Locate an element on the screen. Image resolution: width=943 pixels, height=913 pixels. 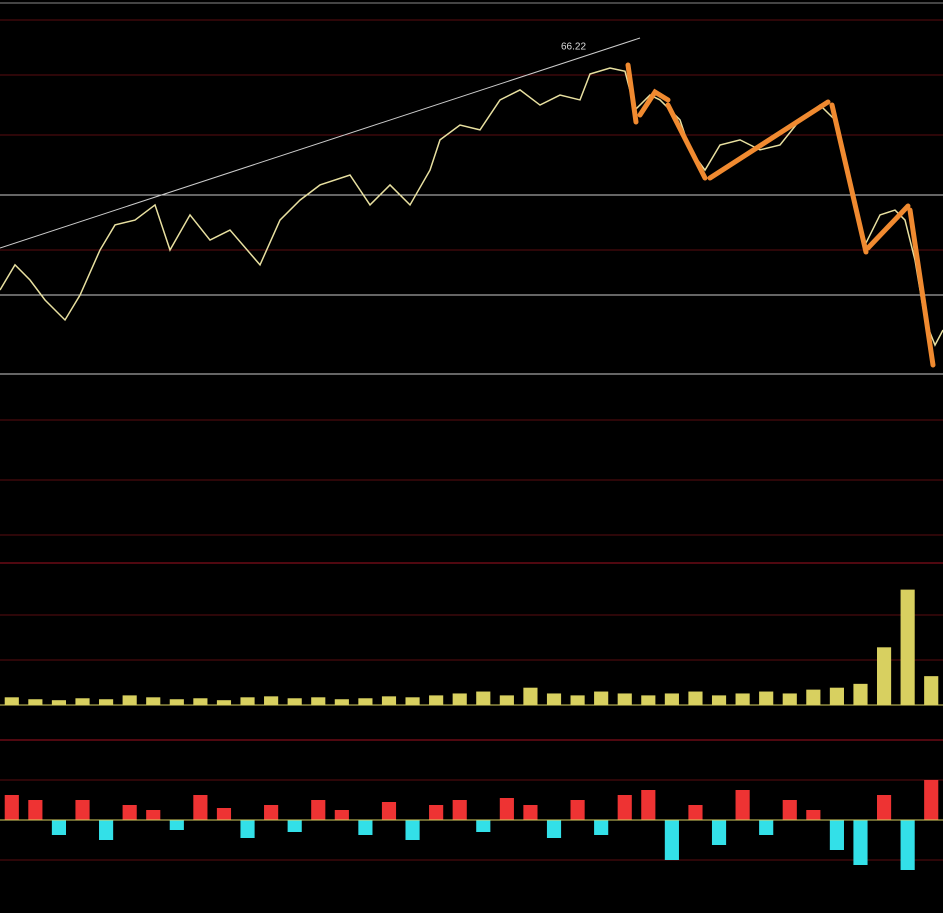
arrows is located at coordinates (780, 215).